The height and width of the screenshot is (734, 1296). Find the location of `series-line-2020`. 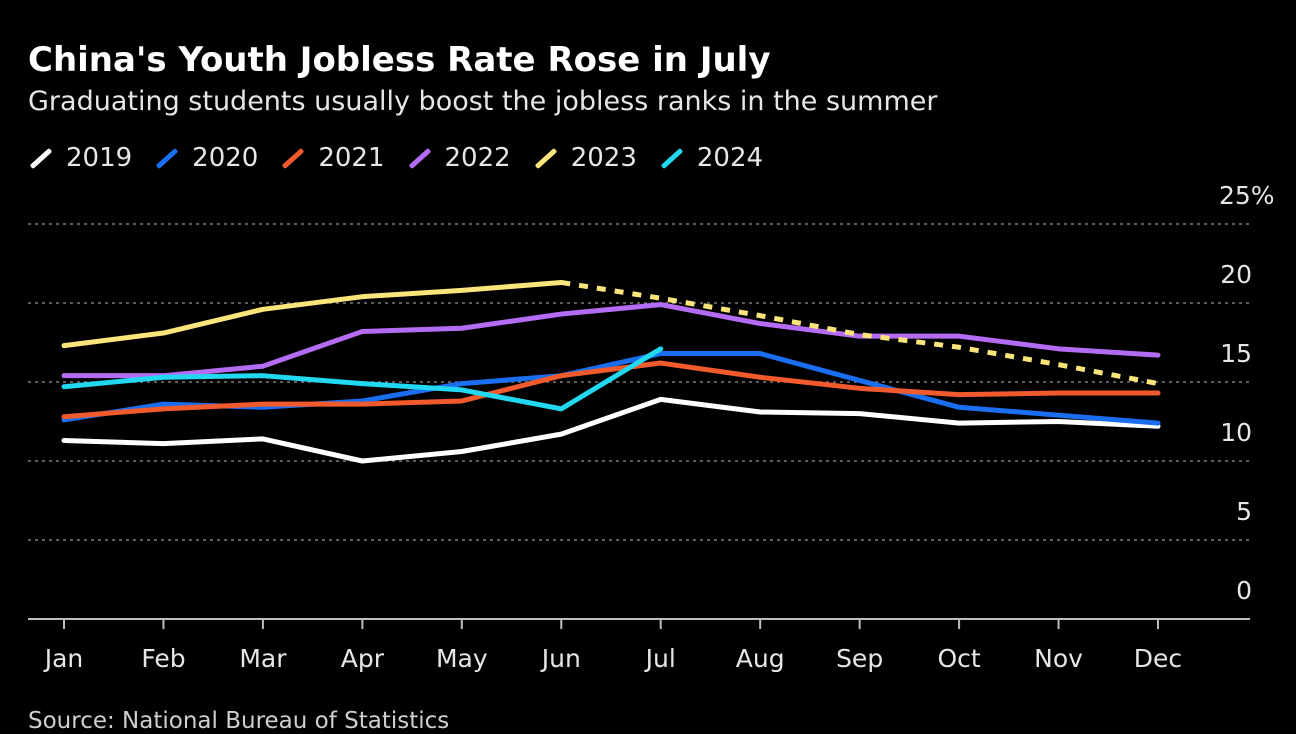

series-line-2020 is located at coordinates (611, 388).